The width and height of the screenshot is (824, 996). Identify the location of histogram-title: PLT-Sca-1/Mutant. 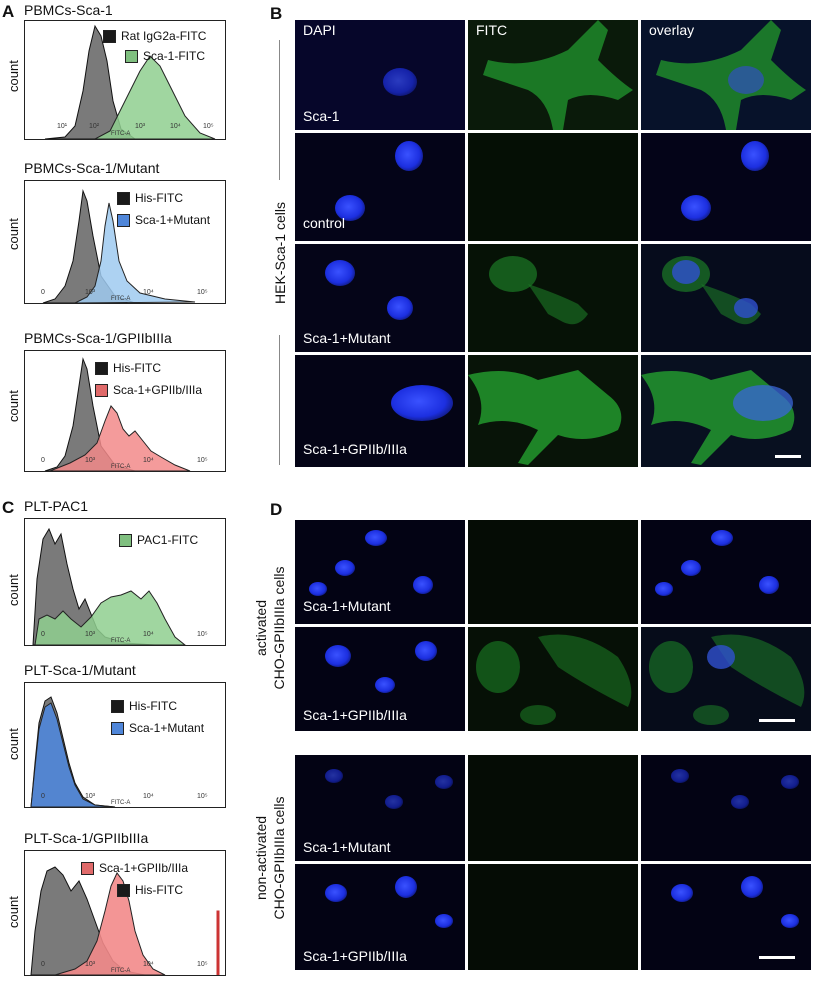
(80, 670).